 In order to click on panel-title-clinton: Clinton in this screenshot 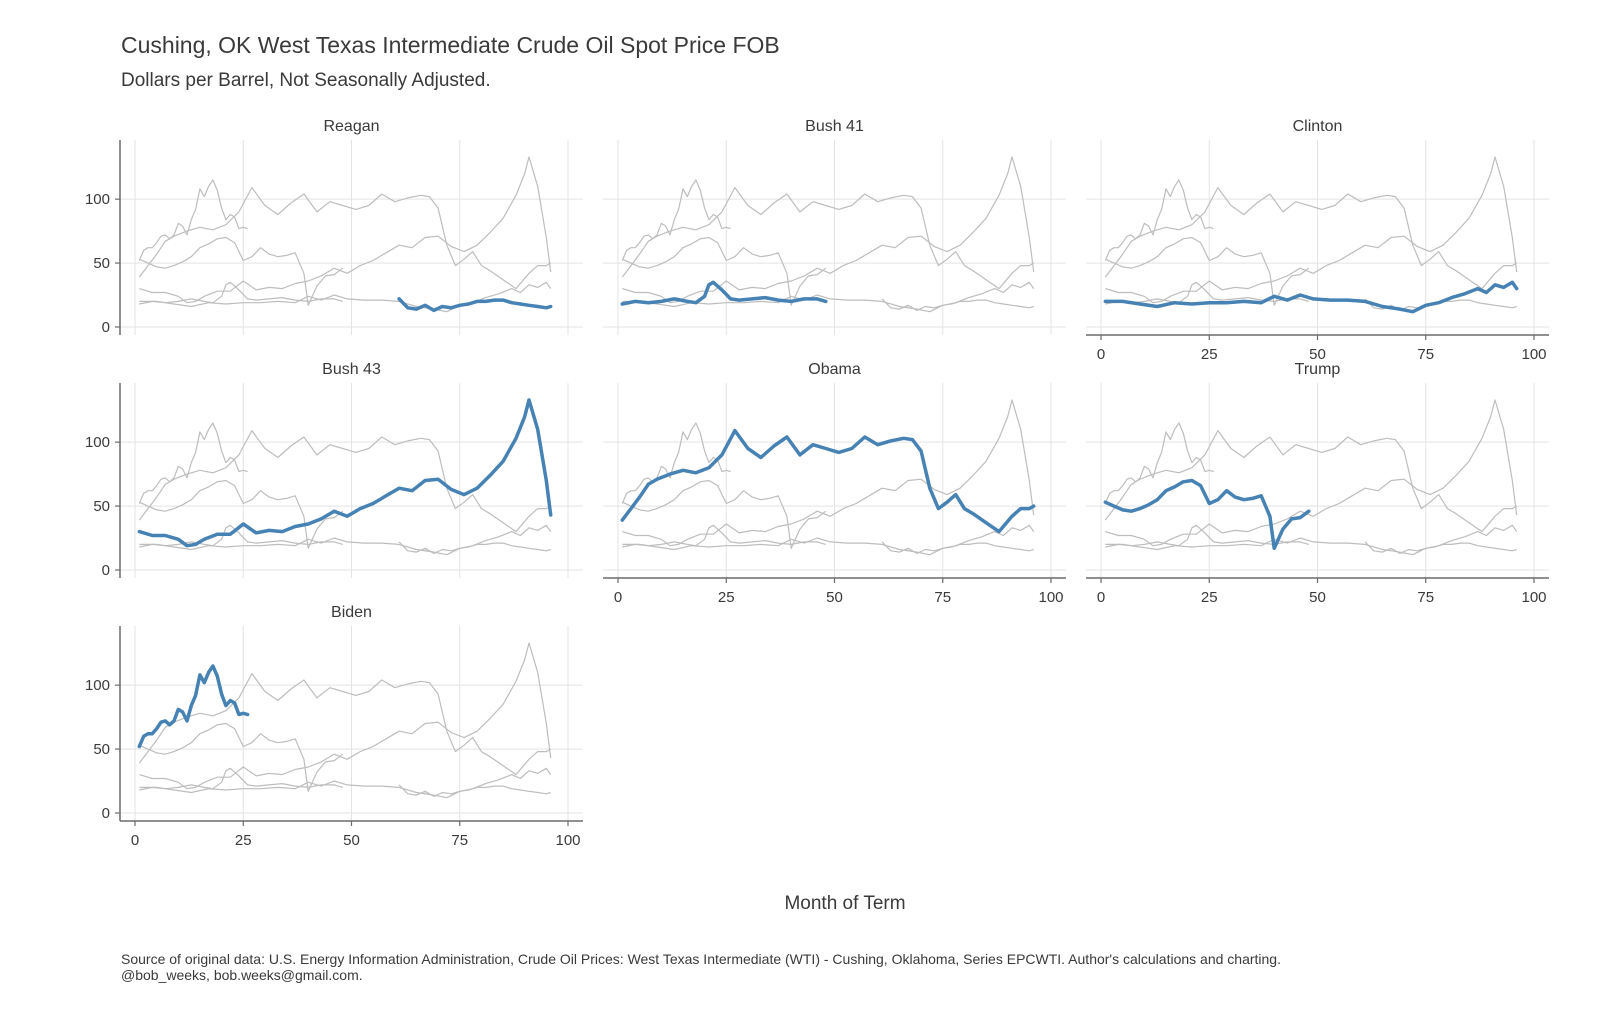, I will do `click(1318, 126)`.